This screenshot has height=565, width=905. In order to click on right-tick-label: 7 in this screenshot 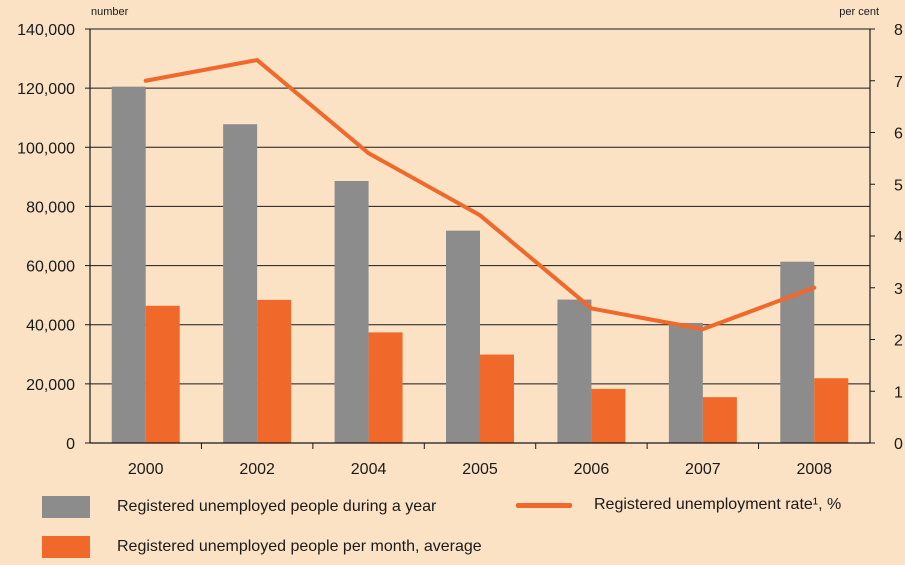, I will do `click(898, 82)`.